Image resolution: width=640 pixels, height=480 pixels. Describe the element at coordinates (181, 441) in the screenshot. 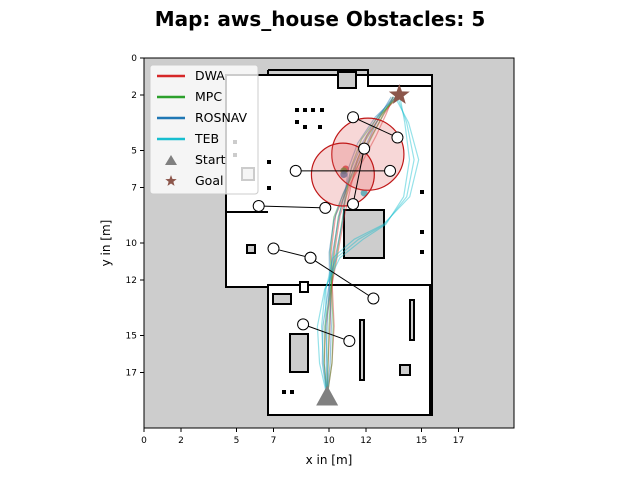

I see `x-tick-label-1: 2` at that location.